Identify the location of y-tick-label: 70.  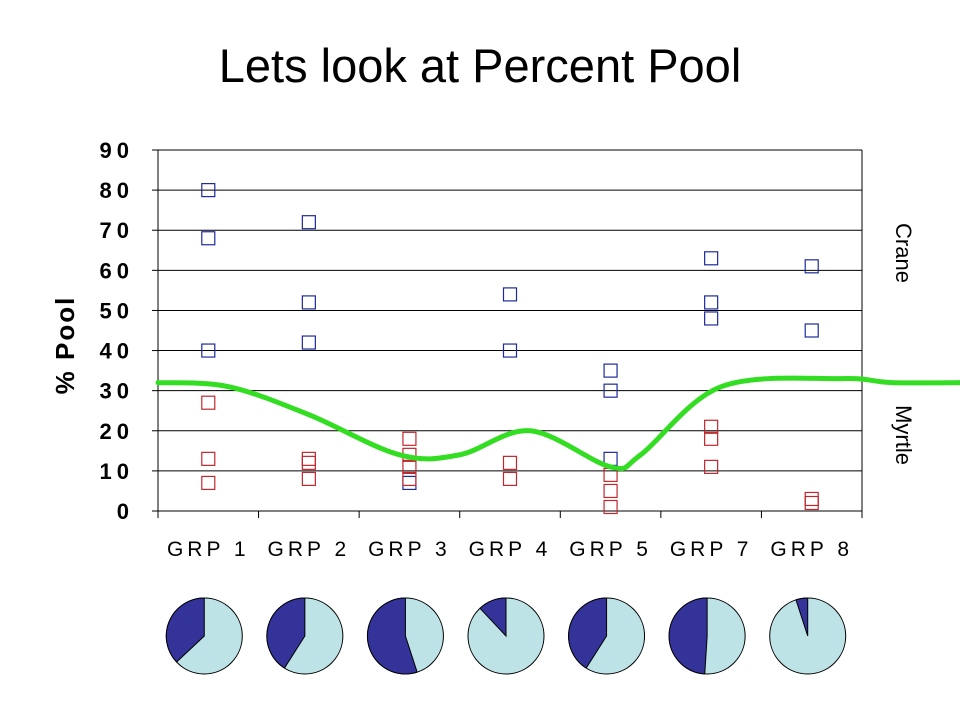
(117, 230).